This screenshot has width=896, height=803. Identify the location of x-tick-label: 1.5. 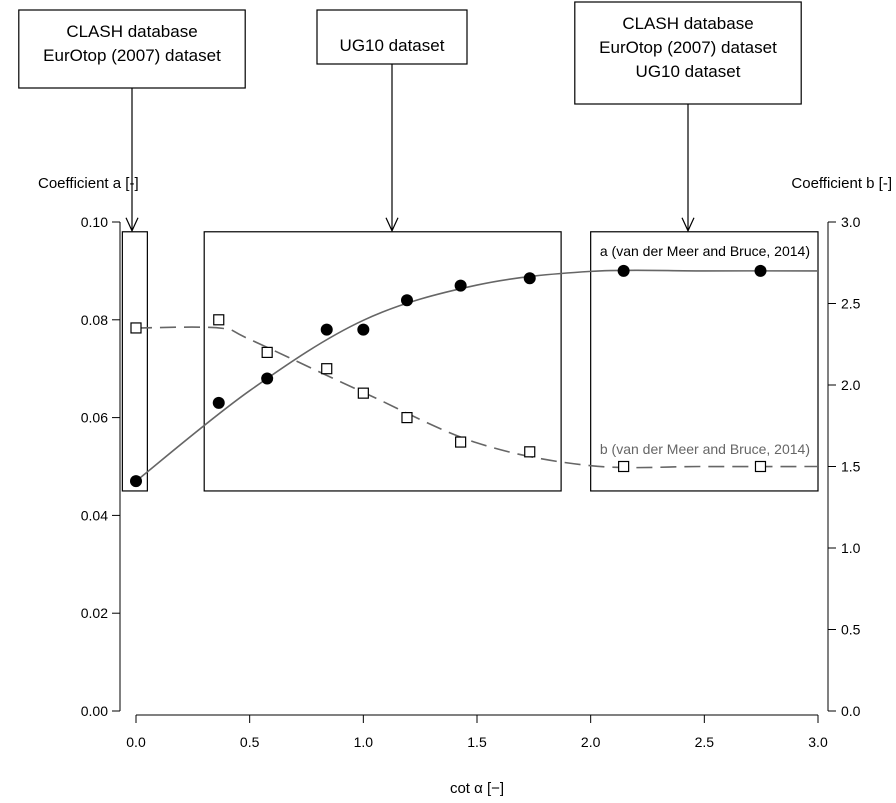
(477, 742).